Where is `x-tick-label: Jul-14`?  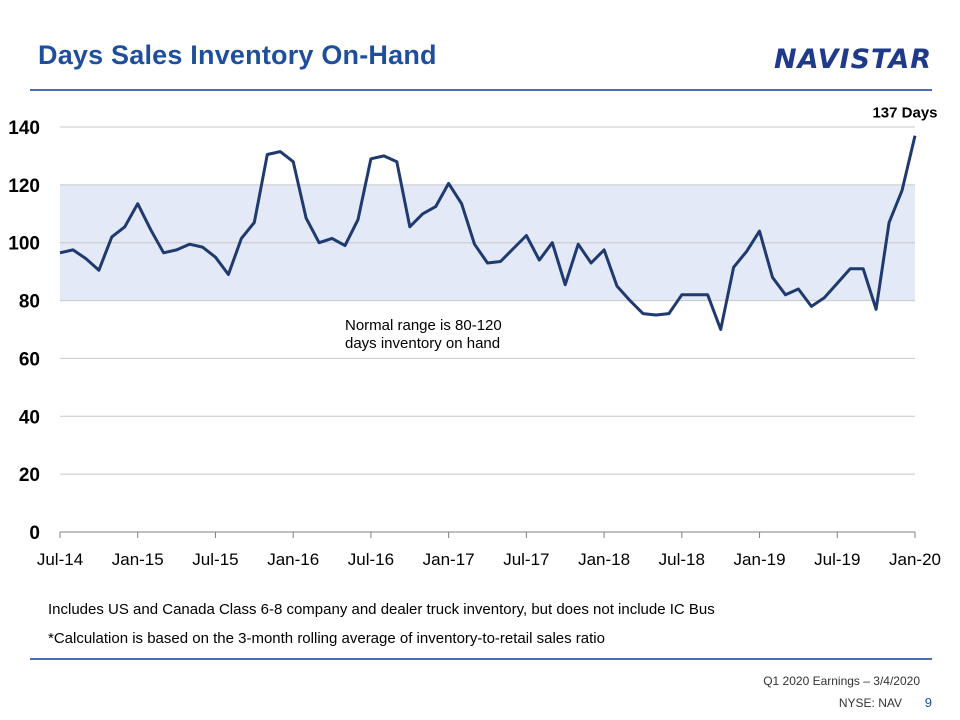
x-tick-label: Jul-14 is located at coordinates (60, 559).